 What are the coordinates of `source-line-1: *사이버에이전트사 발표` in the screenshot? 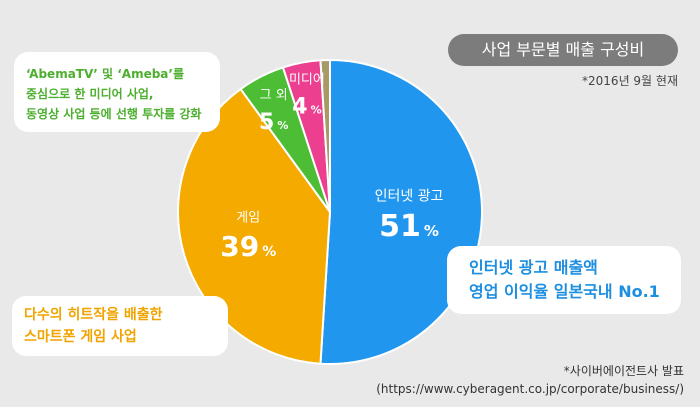 It's located at (623, 371).